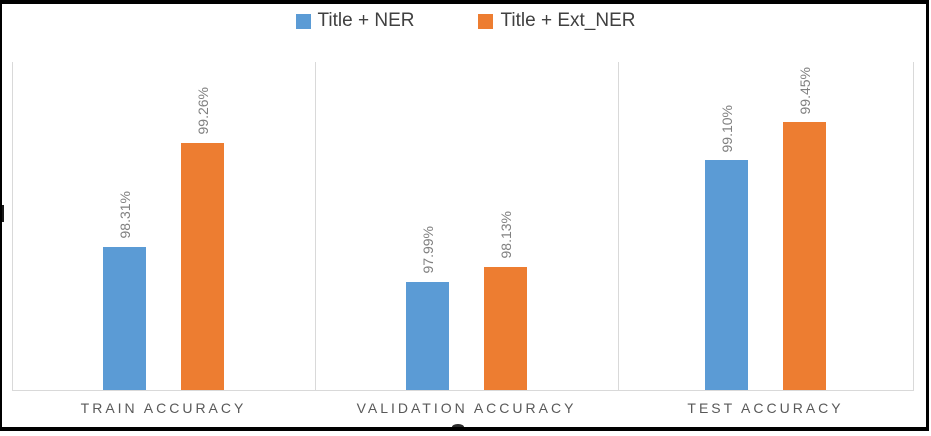 This screenshot has height=436, width=931. Describe the element at coordinates (465, 21) in the screenshot. I see `legend: Title + NER Title + Ext_NER` at that location.